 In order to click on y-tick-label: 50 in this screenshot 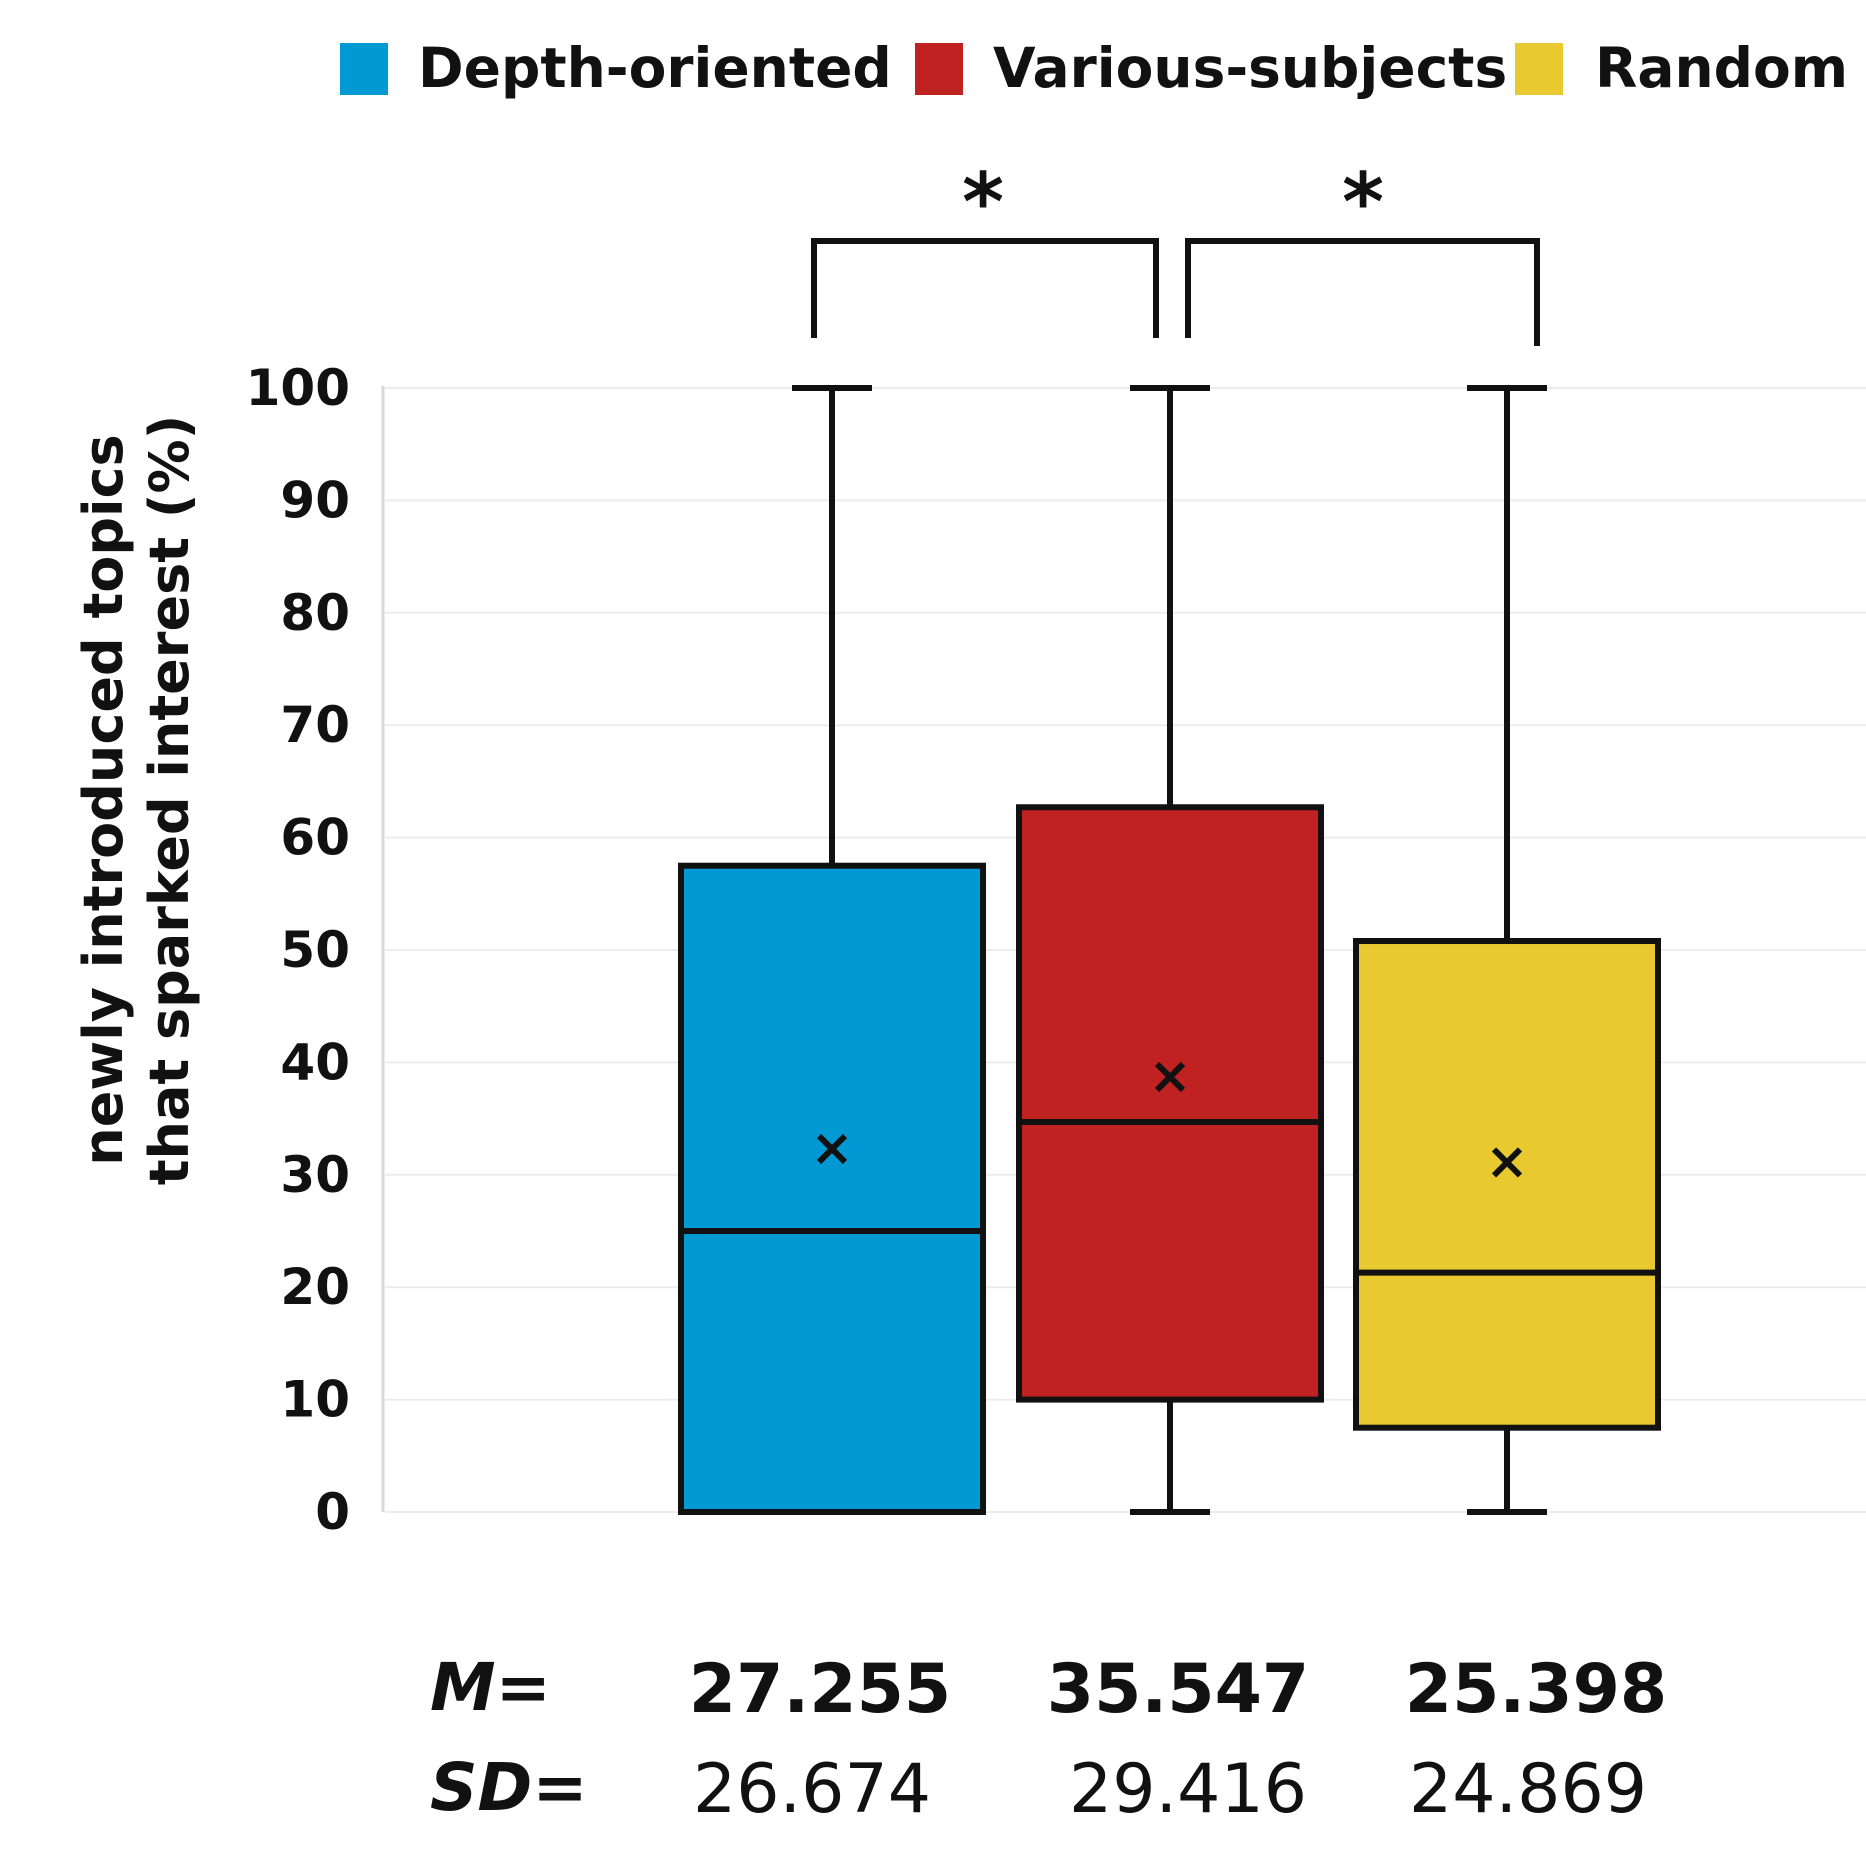, I will do `click(315, 950)`.